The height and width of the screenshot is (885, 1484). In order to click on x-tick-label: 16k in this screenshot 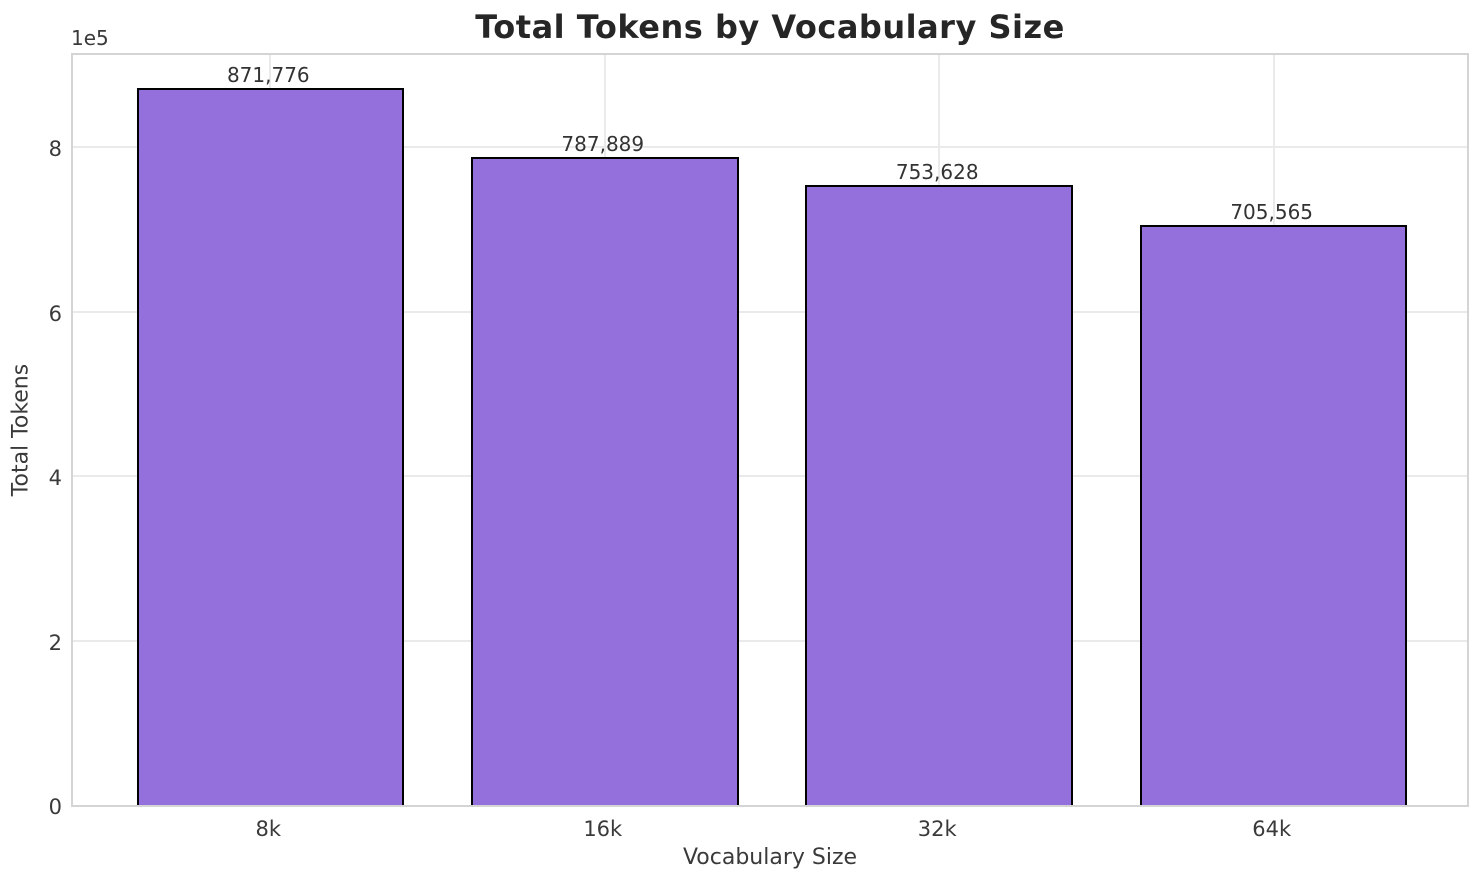, I will do `click(603, 829)`.